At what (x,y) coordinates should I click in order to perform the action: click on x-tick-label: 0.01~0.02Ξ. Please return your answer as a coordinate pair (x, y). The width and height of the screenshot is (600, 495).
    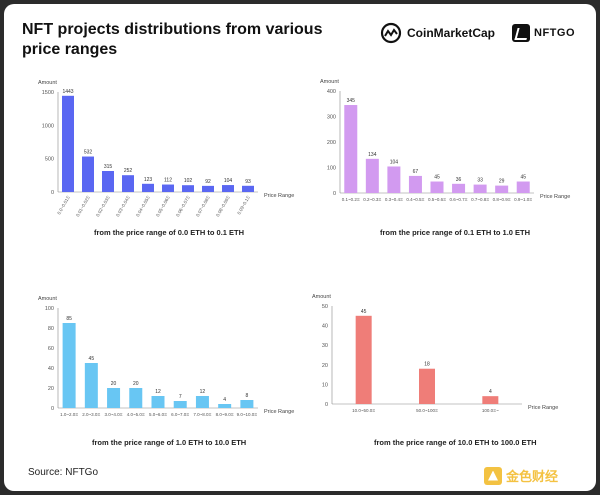
    Looking at the image, I should click on (83, 206).